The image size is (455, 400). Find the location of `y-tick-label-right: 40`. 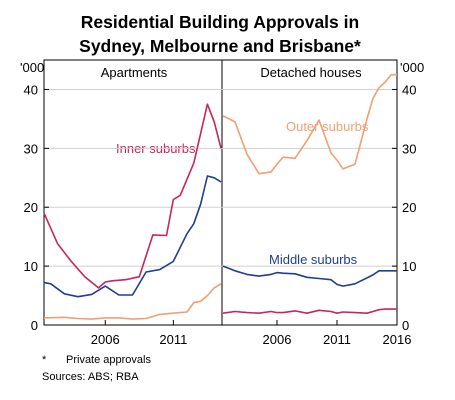

y-tick-label-right: 40 is located at coordinates (409, 89).